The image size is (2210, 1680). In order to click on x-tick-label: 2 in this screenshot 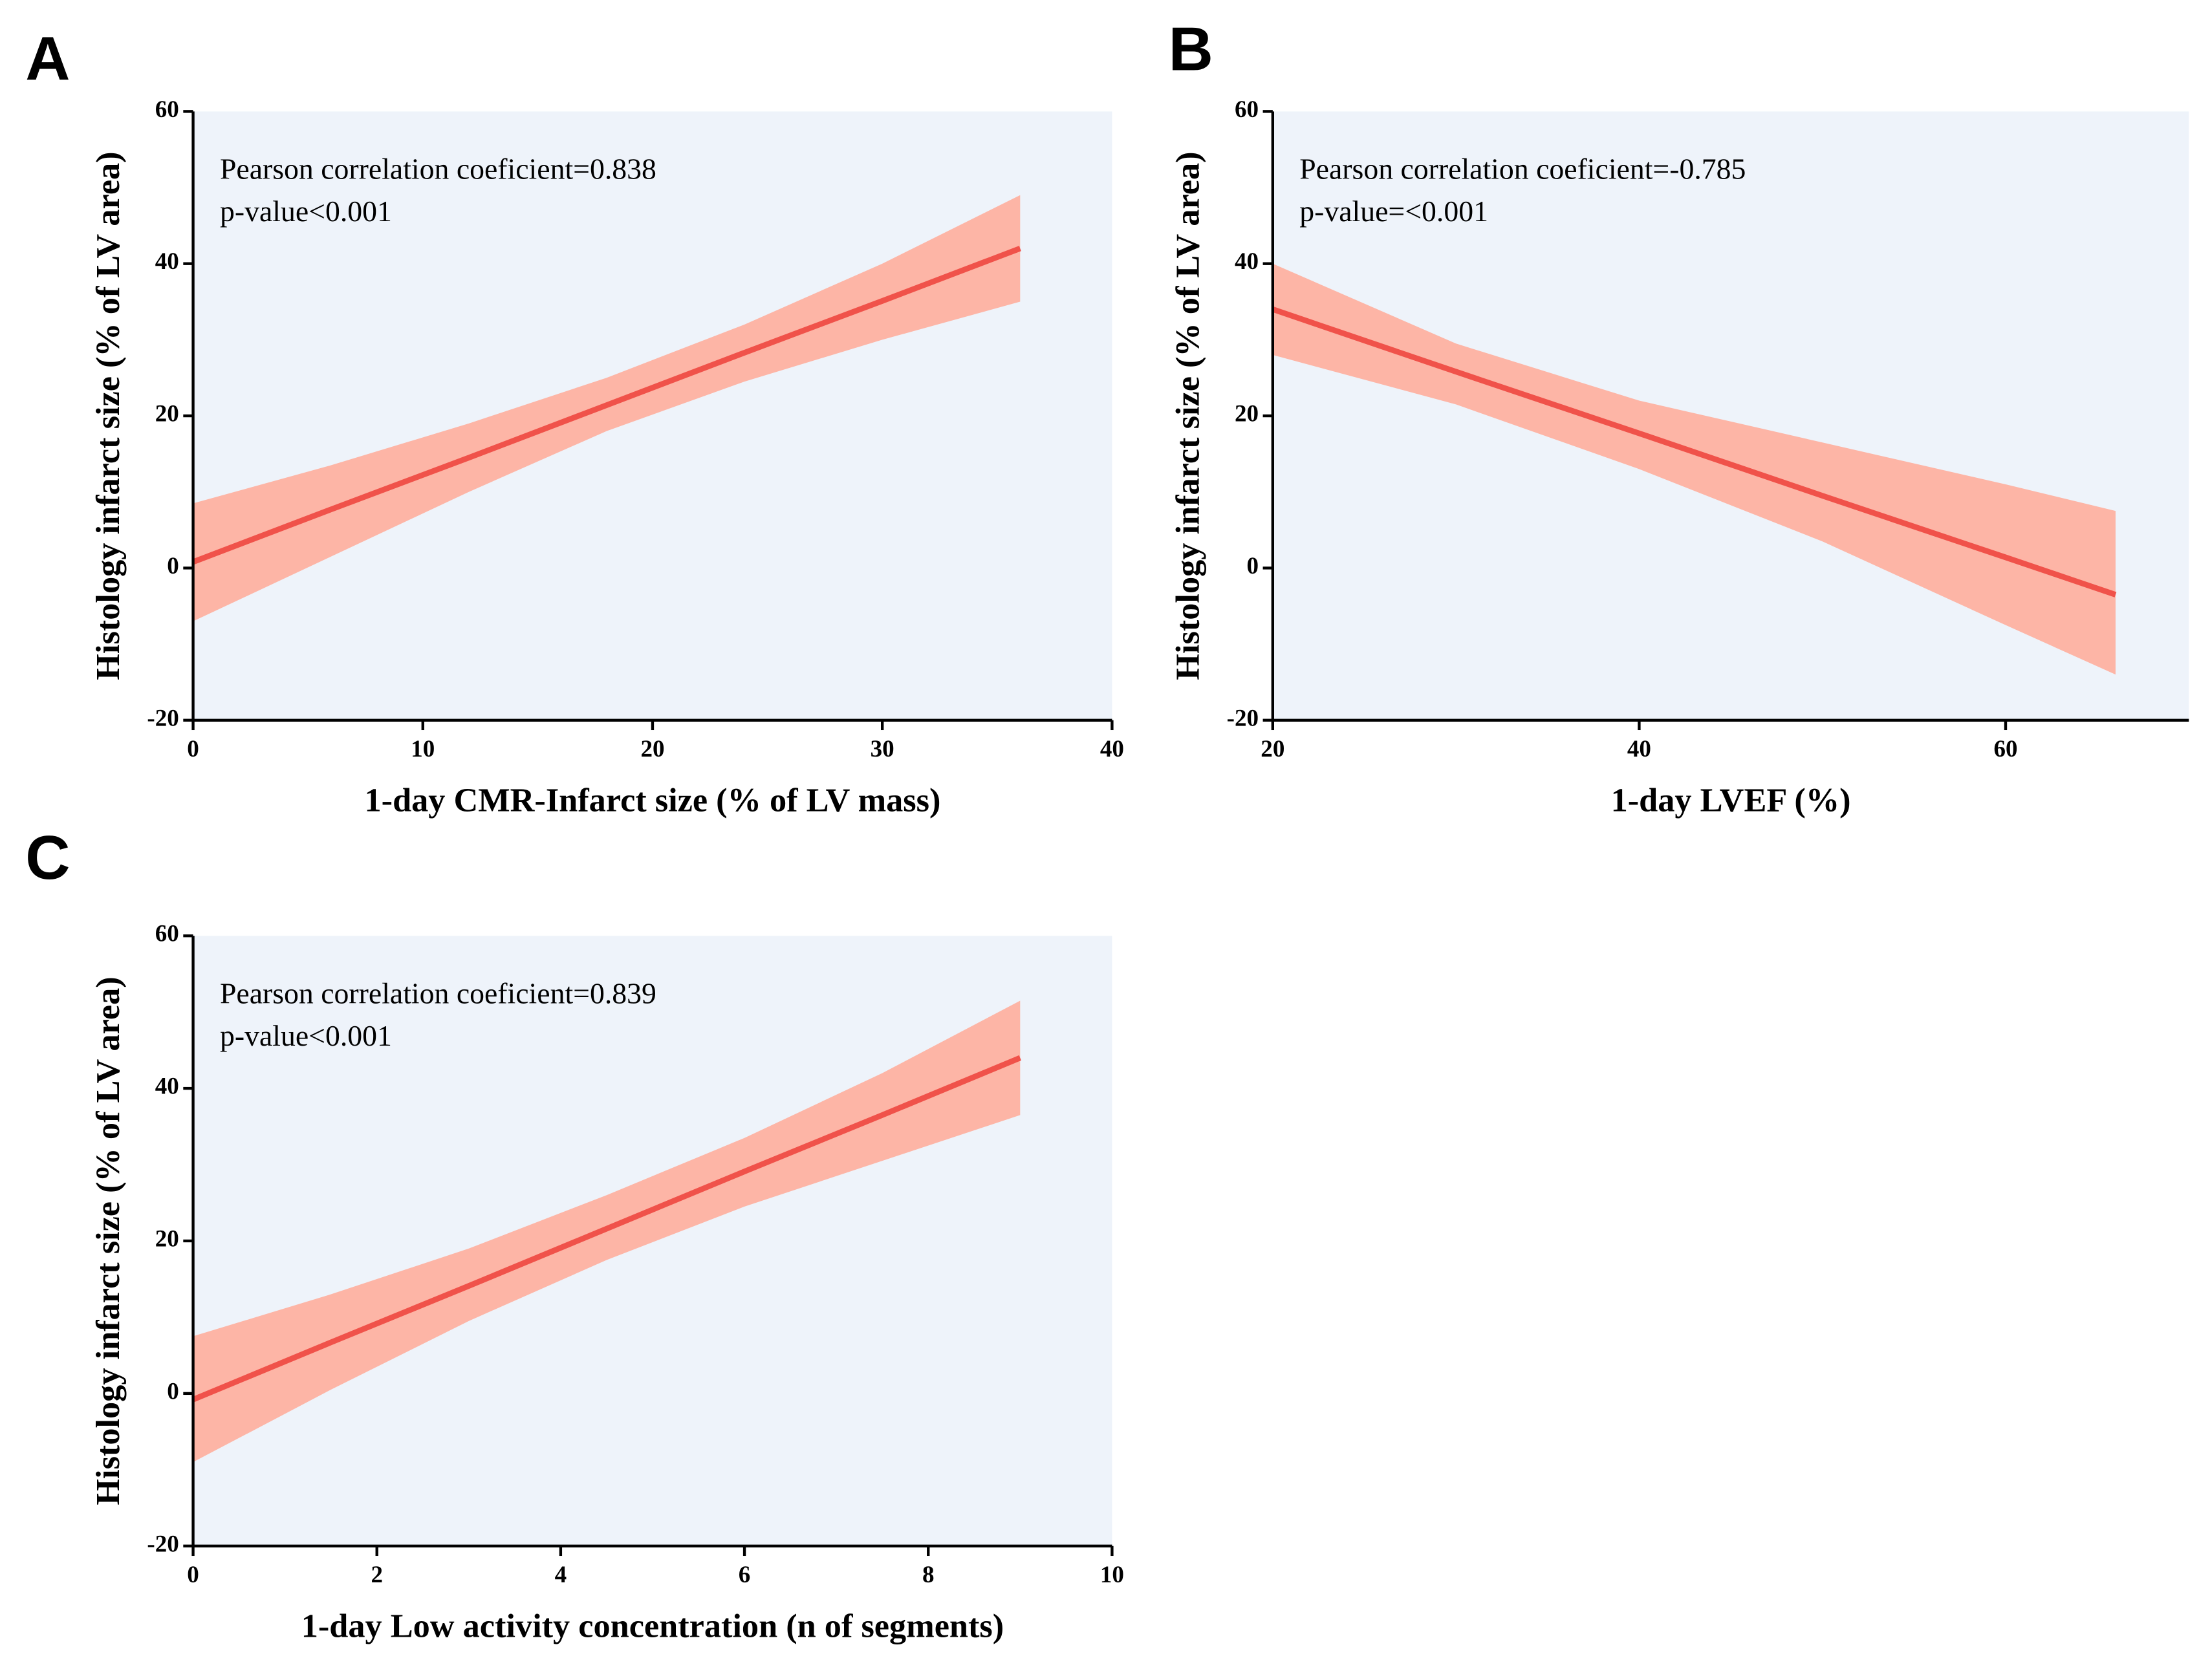, I will do `click(377, 1575)`.